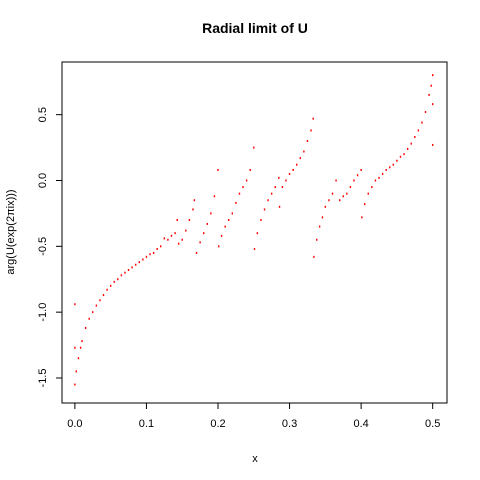 Image resolution: width=480 pixels, height=480 pixels. What do you see at coordinates (74, 424) in the screenshot?
I see `x-tick-label: 0.0` at bounding box center [74, 424].